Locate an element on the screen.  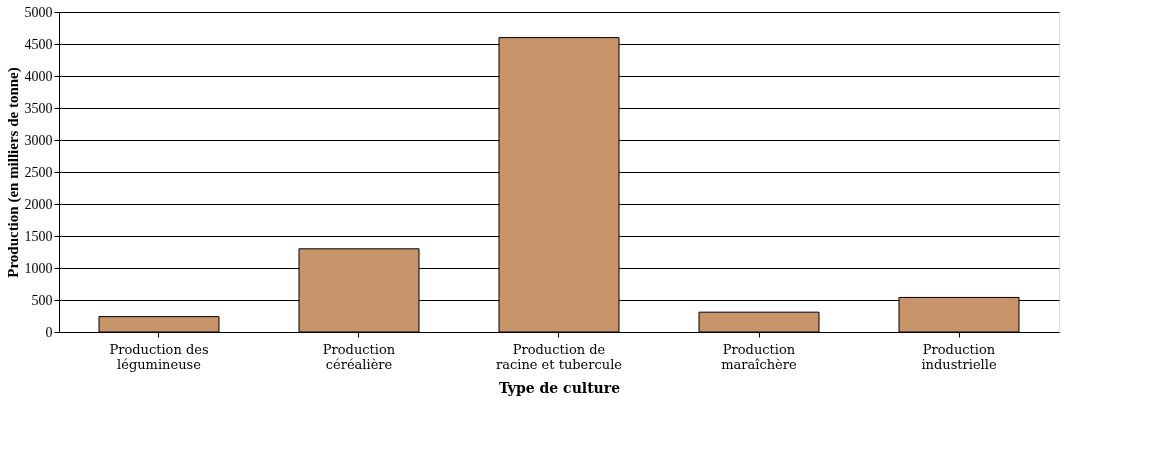
x-tick-label: Production céréalière is located at coordinates (359, 356).